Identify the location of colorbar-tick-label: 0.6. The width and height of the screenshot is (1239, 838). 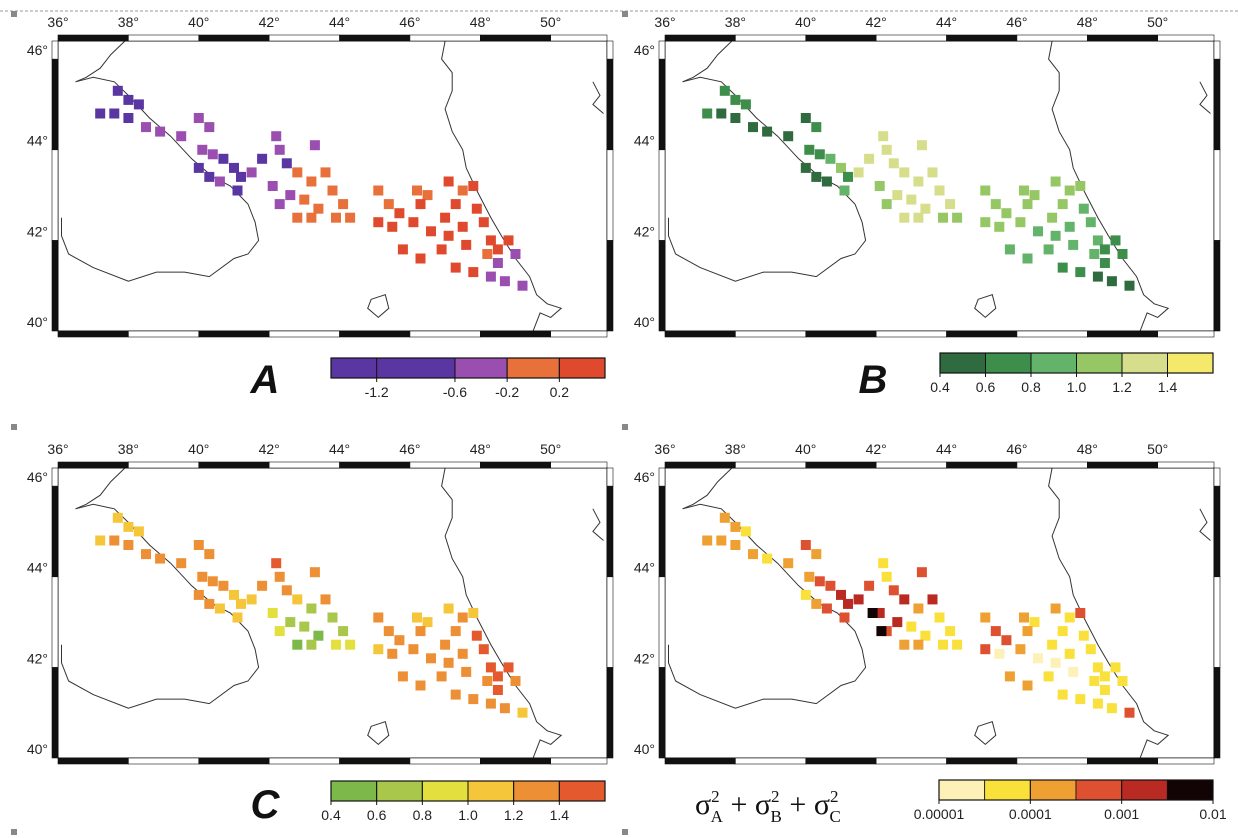
(986, 387).